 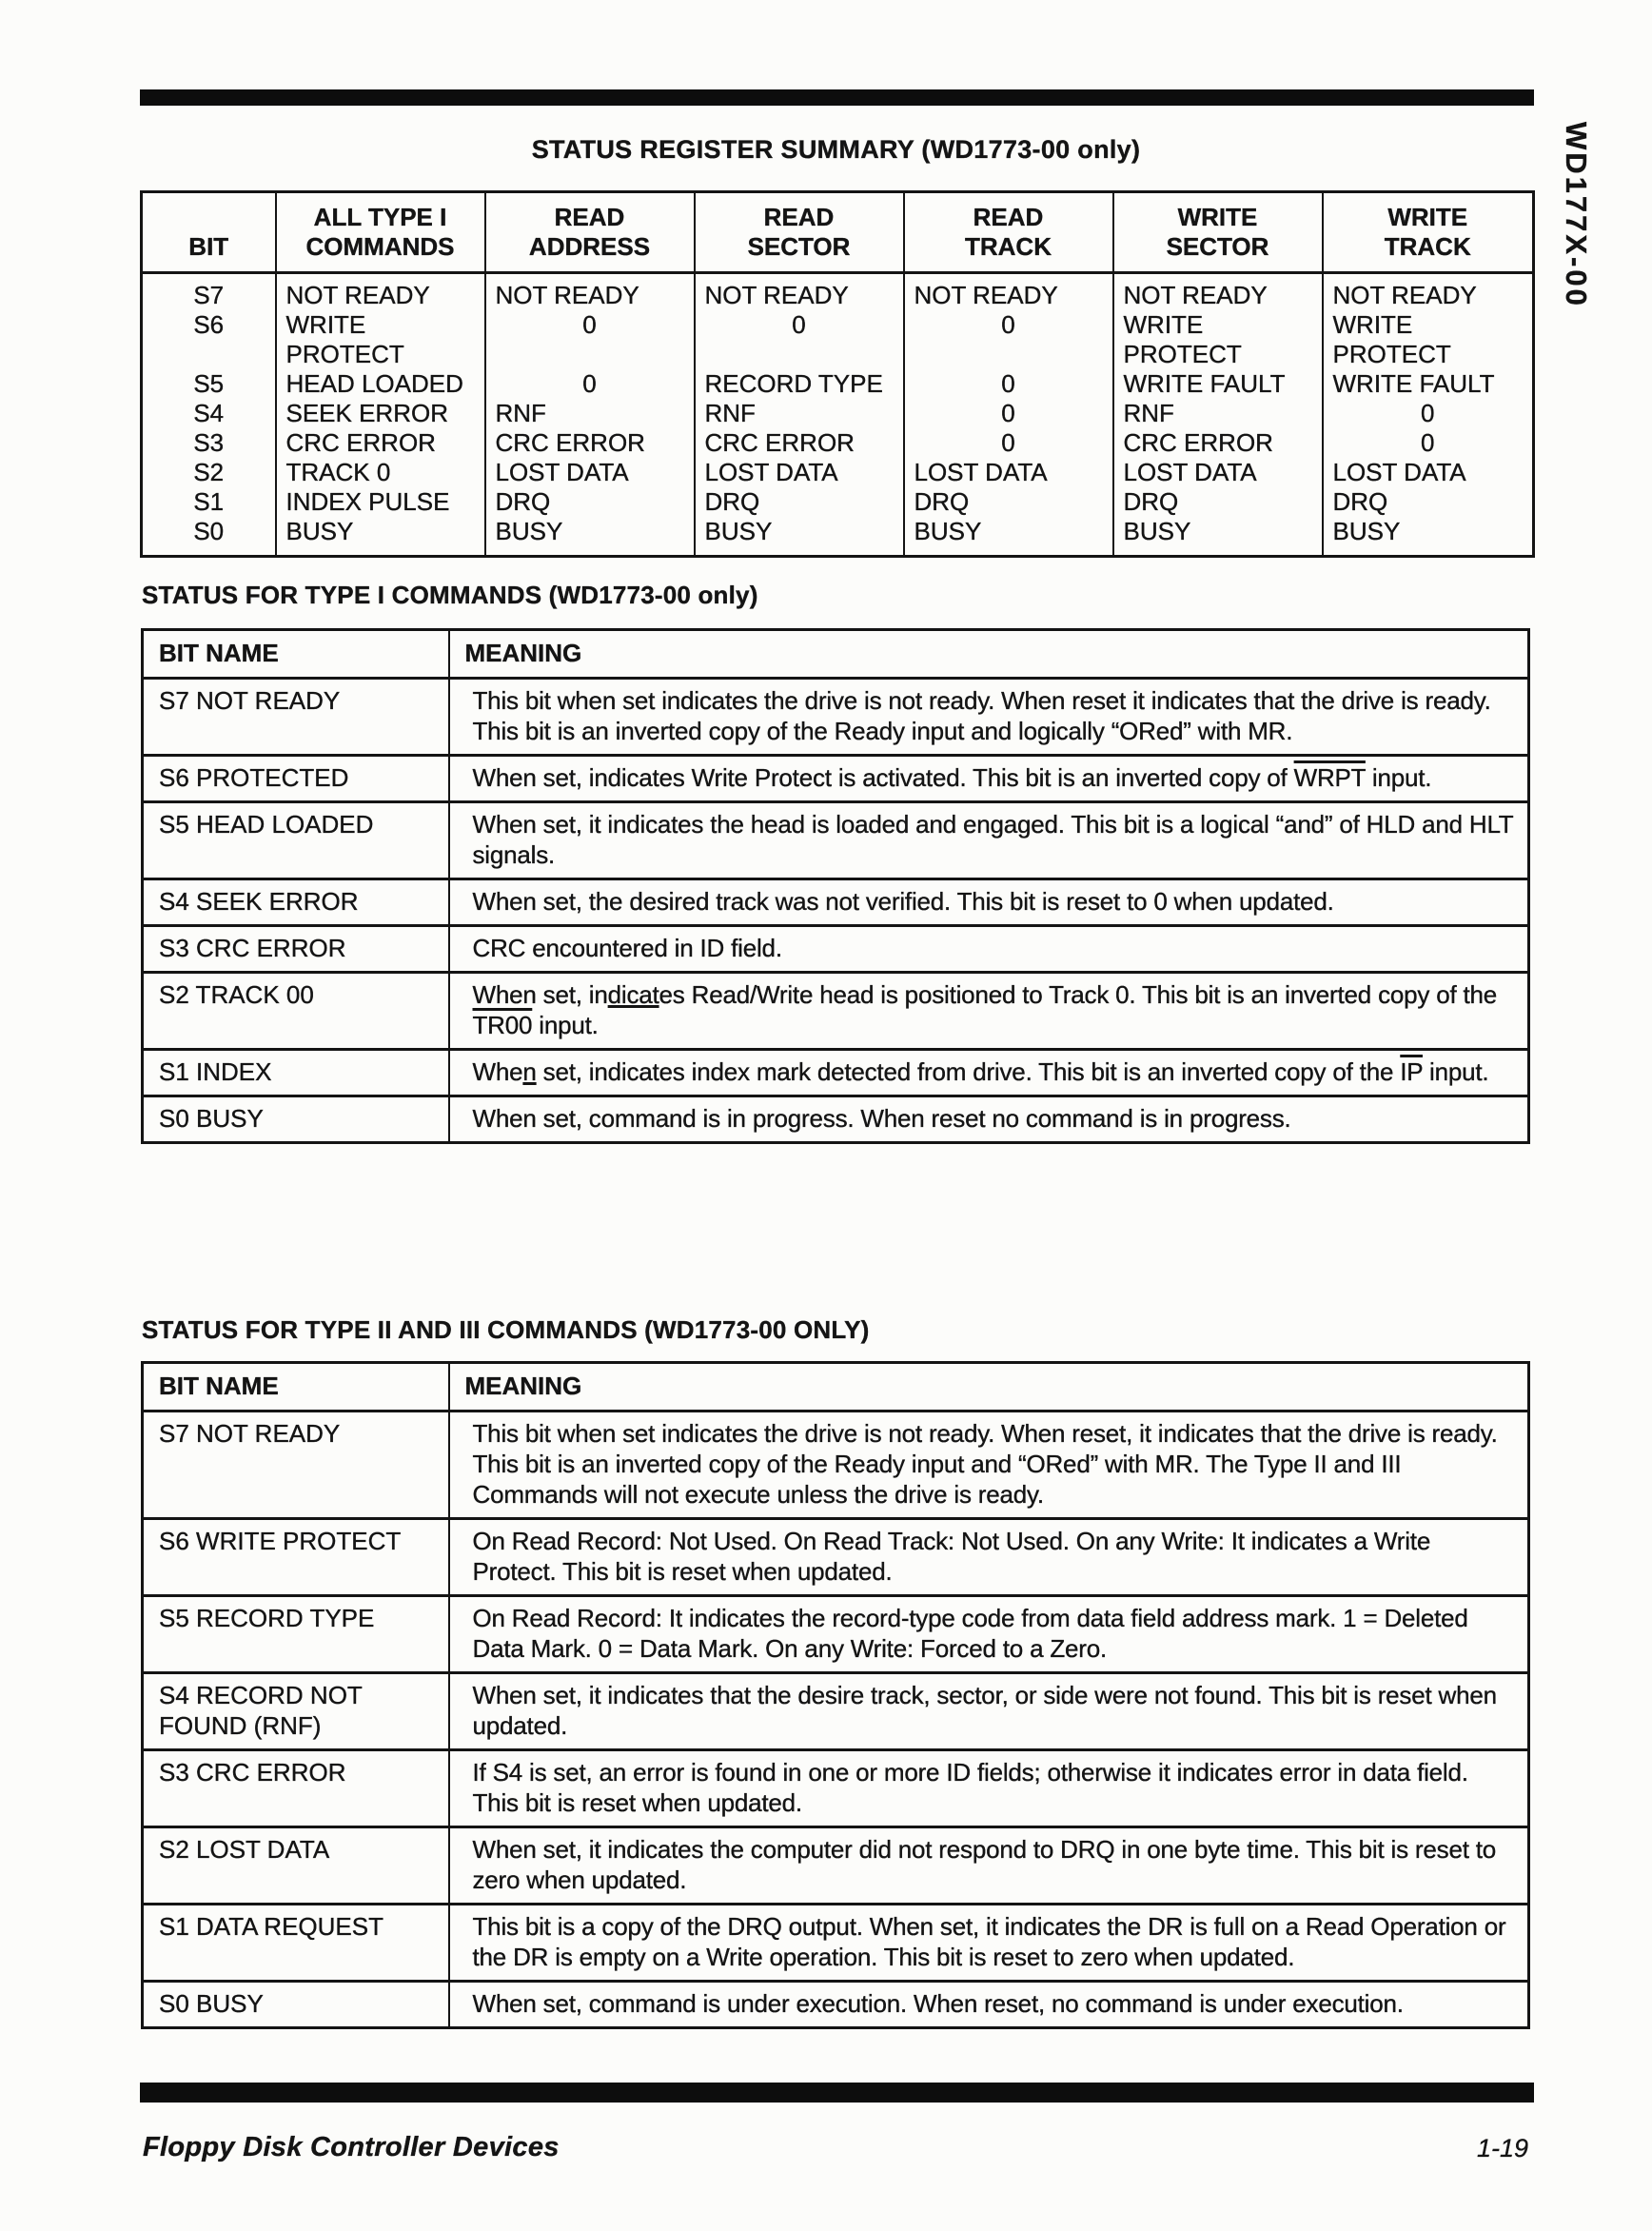 What do you see at coordinates (798, 233) in the screenshot?
I see `summary-column-header: READ SECTOR` at bounding box center [798, 233].